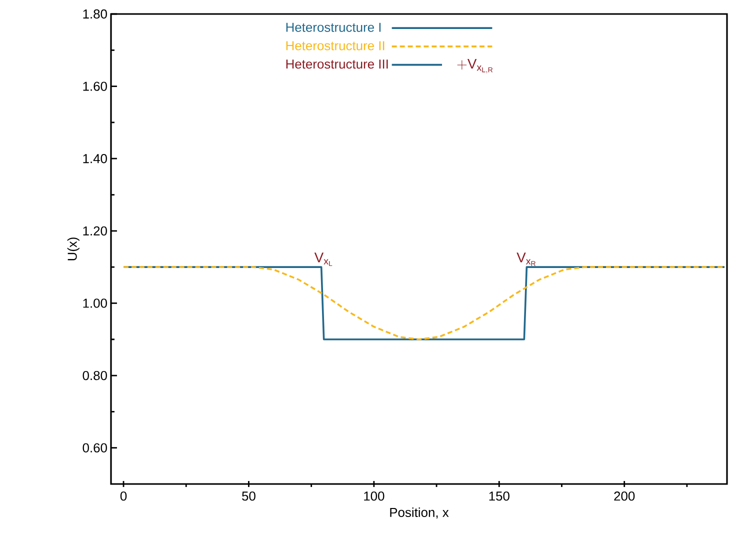 The width and height of the screenshot is (729, 553). Describe the element at coordinates (499, 496) in the screenshot. I see `x-tick-label: 150` at that location.